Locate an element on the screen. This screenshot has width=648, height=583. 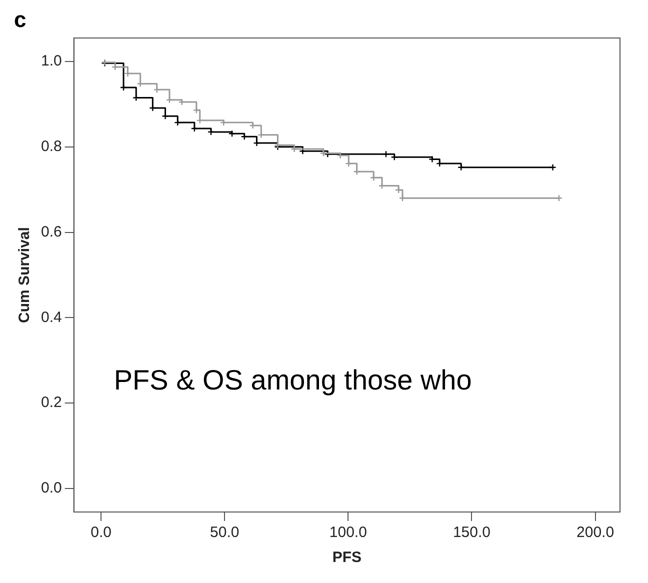
x-tick-label: 50.0 is located at coordinates (225, 533).